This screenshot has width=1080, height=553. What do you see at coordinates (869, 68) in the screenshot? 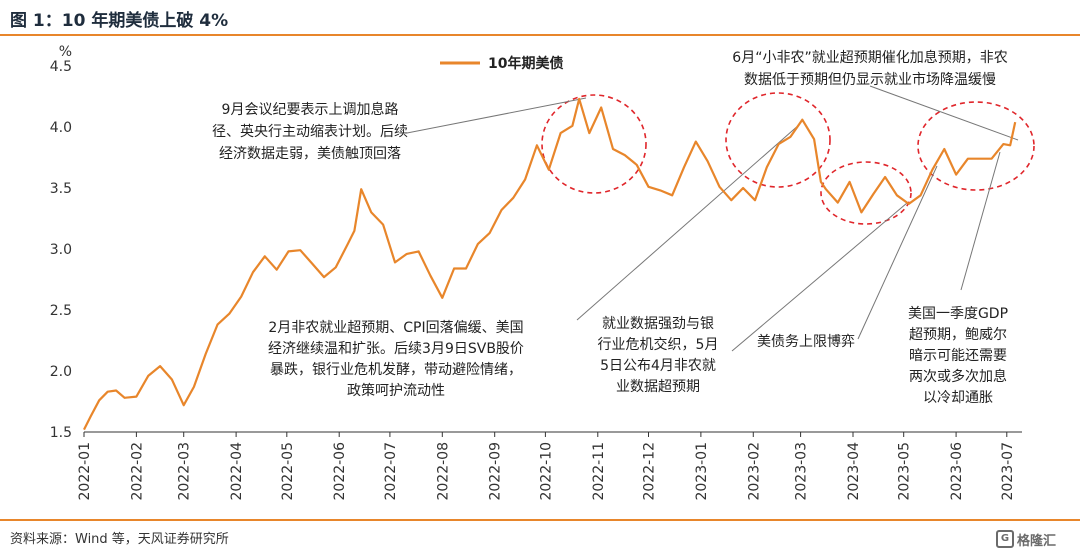
I see `annotation-text: 6月“小非农”就业超预期催化加息预期，非农数据低于预期但仍显示就业市场降温缓慢` at bounding box center [869, 68].